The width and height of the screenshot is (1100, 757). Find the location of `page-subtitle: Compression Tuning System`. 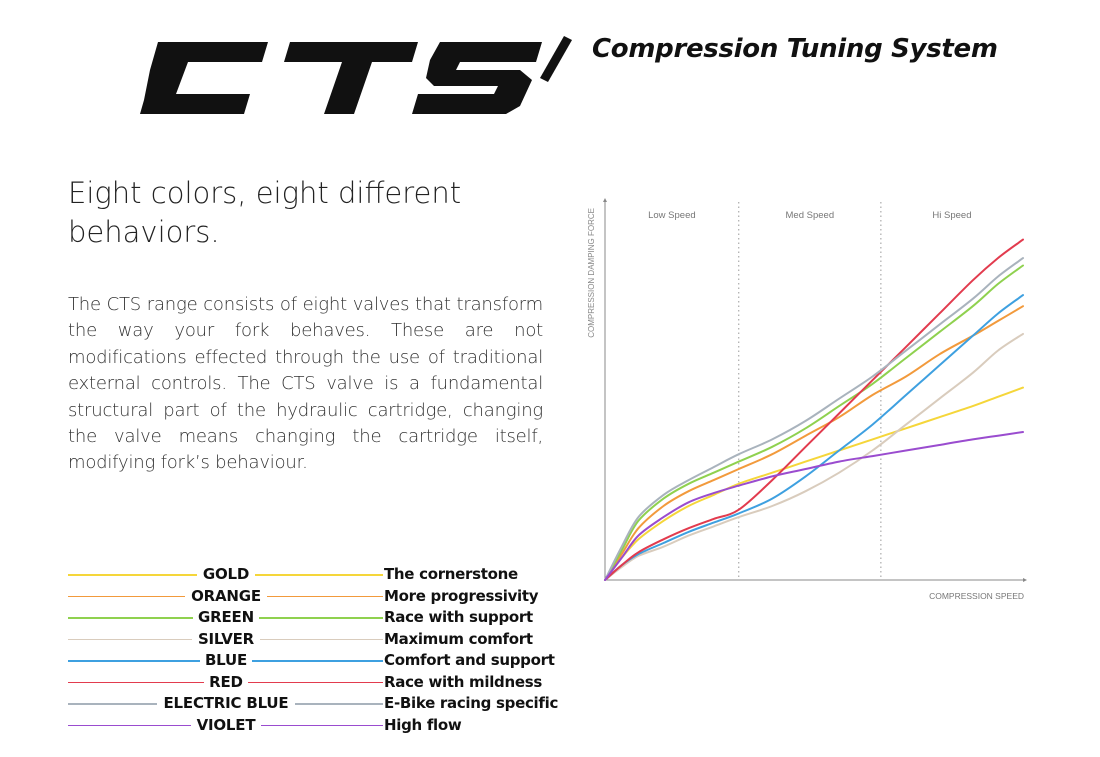

page-subtitle: Compression Tuning System is located at coordinates (795, 49).